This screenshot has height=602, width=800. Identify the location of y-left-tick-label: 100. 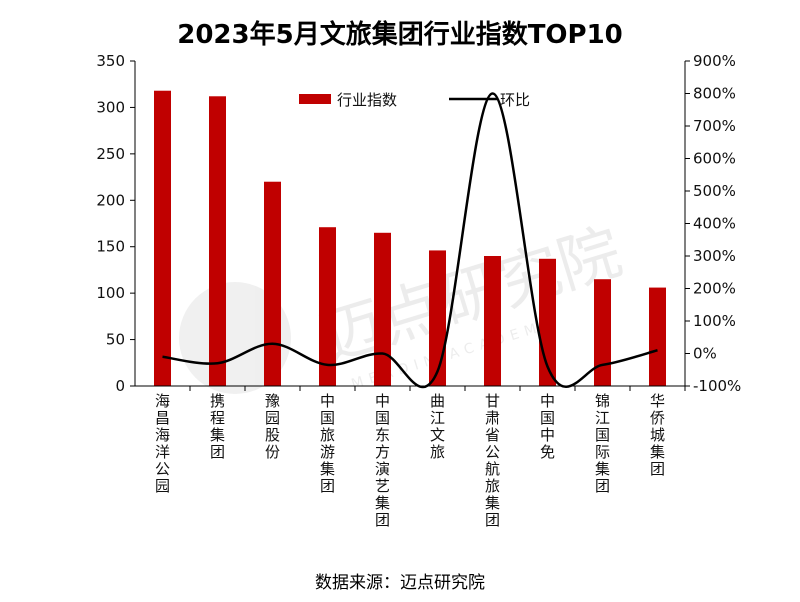
(110, 293).